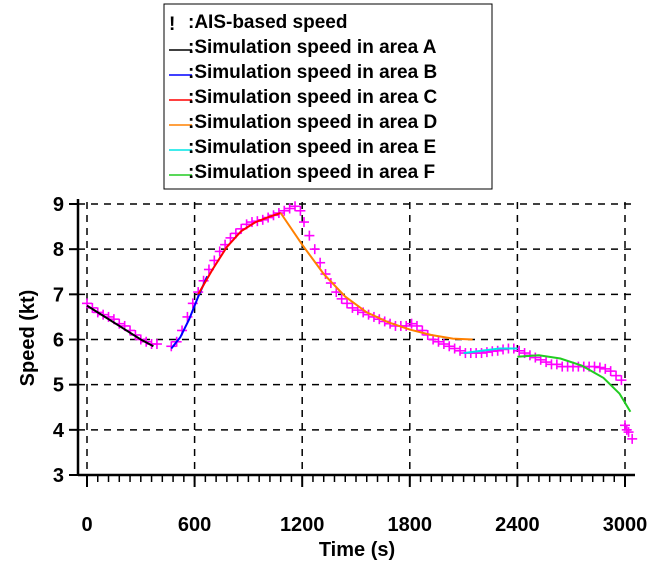  Describe the element at coordinates (357, 550) in the screenshot. I see `x-axis-title: Time (s)` at that location.